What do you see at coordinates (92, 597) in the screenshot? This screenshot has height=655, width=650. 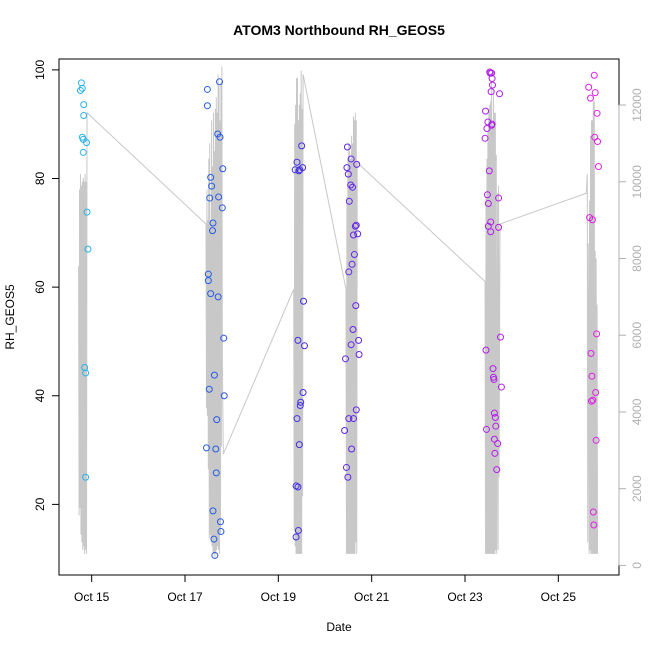 I see `x-tick-label: Oct 15` at bounding box center [92, 597].